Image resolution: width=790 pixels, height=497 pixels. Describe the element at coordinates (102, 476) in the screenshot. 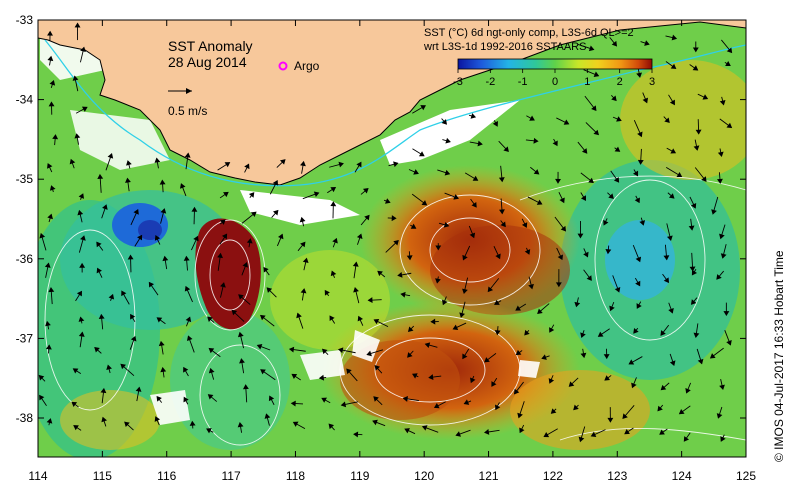

I see `x-tick-label: 115` at that location.